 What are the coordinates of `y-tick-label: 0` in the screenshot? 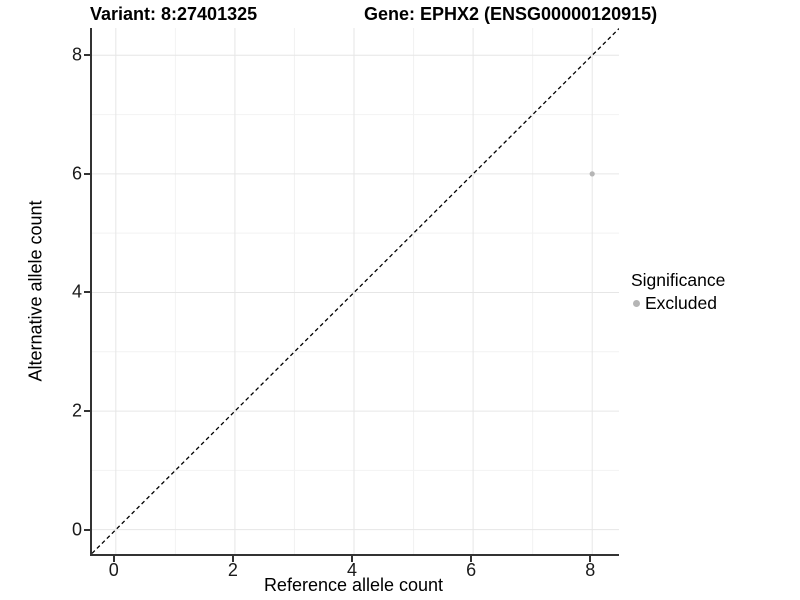 It's located at (76, 529).